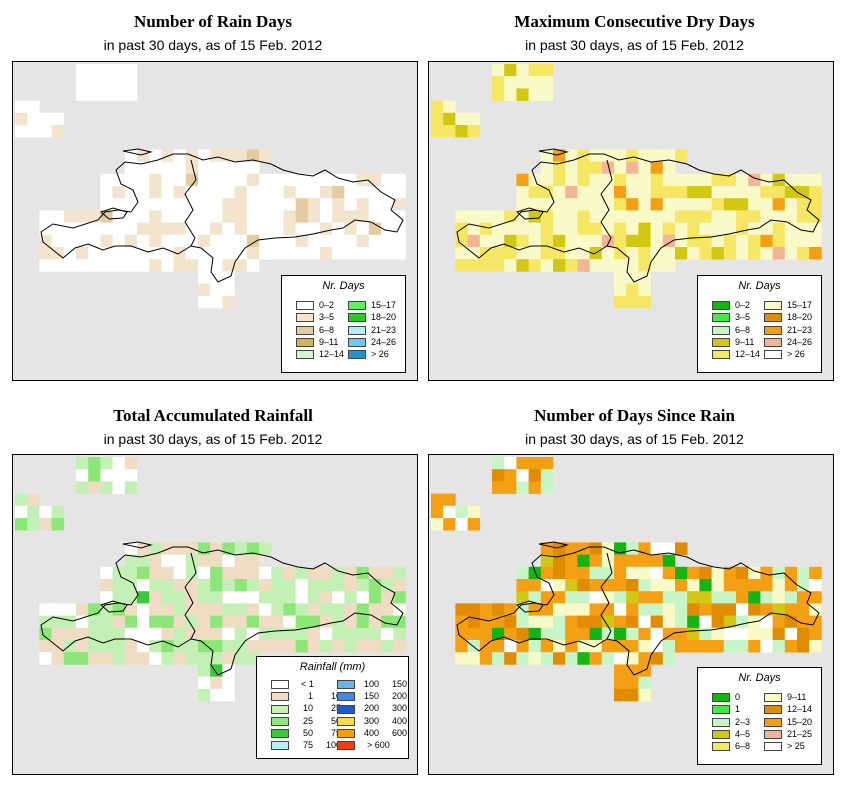  What do you see at coordinates (333, 745) in the screenshot?
I see `legend-range-to: 100` at bounding box center [333, 745].